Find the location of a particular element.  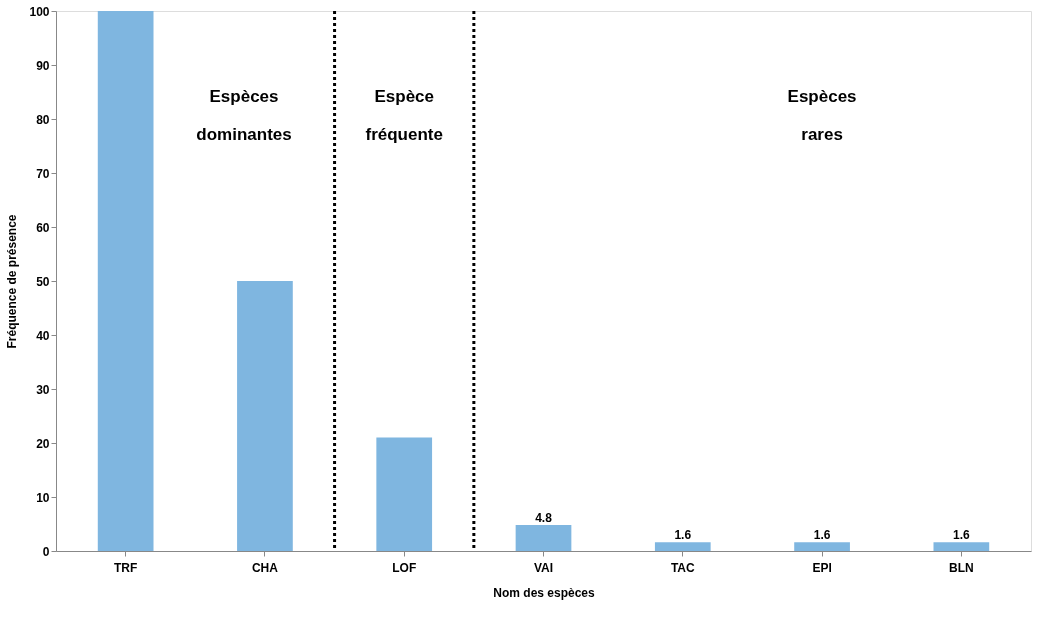

y-tick-label: 80 is located at coordinates (43, 119).